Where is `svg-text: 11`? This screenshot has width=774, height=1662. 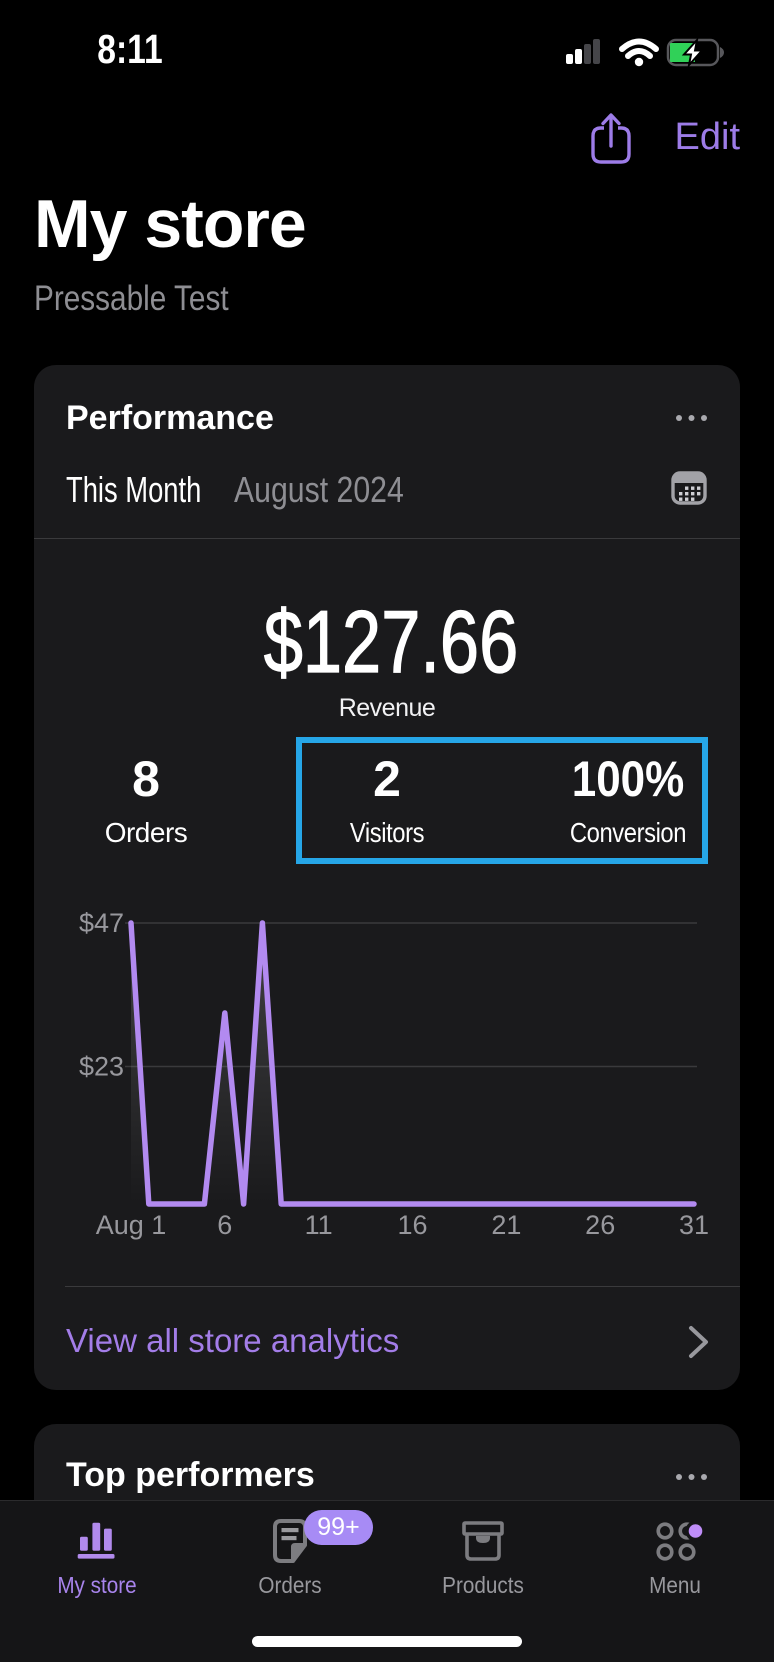 svg-text: 11 is located at coordinates (319, 1225).